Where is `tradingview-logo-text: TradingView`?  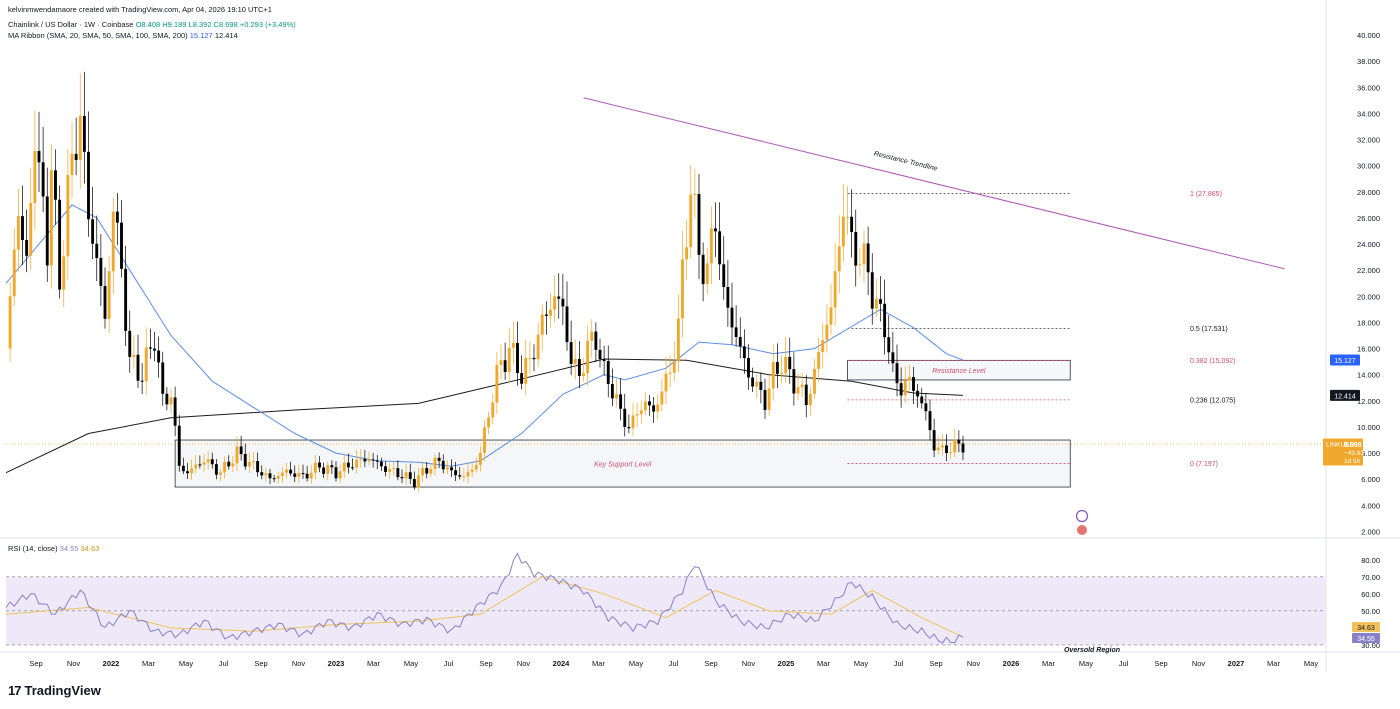 tradingview-logo-text: TradingView is located at coordinates (62, 690).